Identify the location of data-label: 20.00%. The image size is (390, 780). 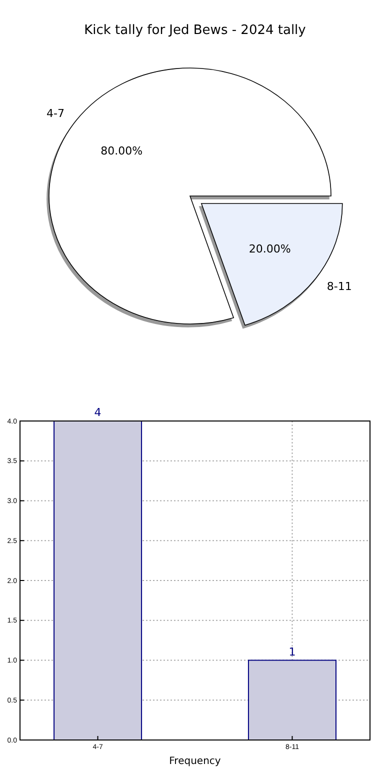
(269, 249).